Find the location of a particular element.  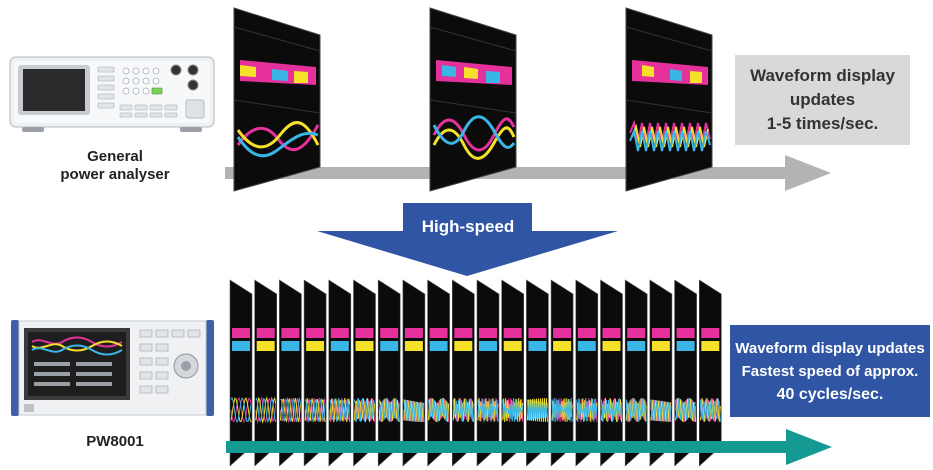

fast-update-arrow is located at coordinates (529, 447).